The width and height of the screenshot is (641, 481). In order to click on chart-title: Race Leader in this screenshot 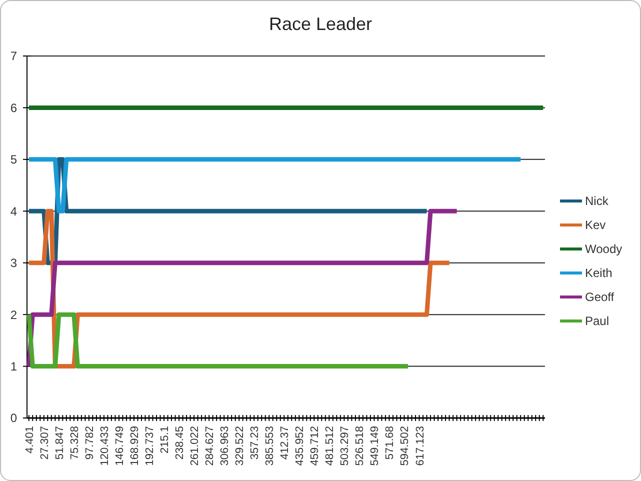, I will do `click(320, 24)`.